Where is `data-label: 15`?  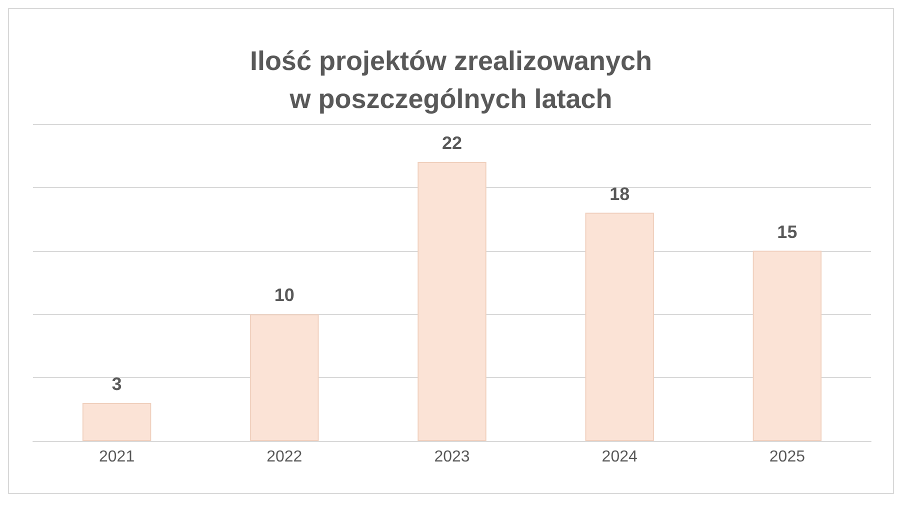 data-label: 15 is located at coordinates (787, 232).